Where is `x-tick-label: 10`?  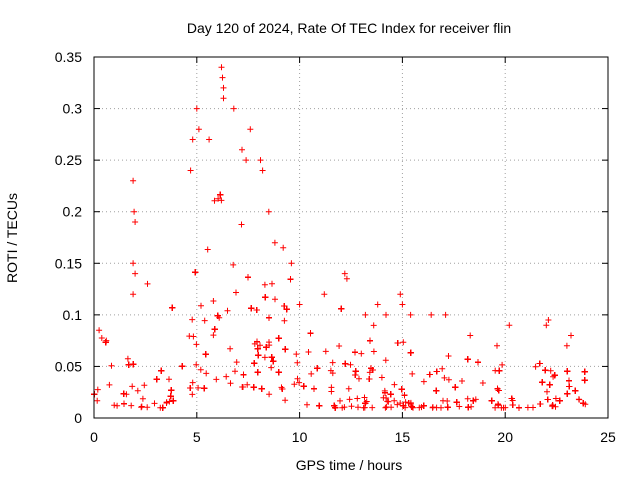
x-tick-label: 10 is located at coordinates (300, 437).